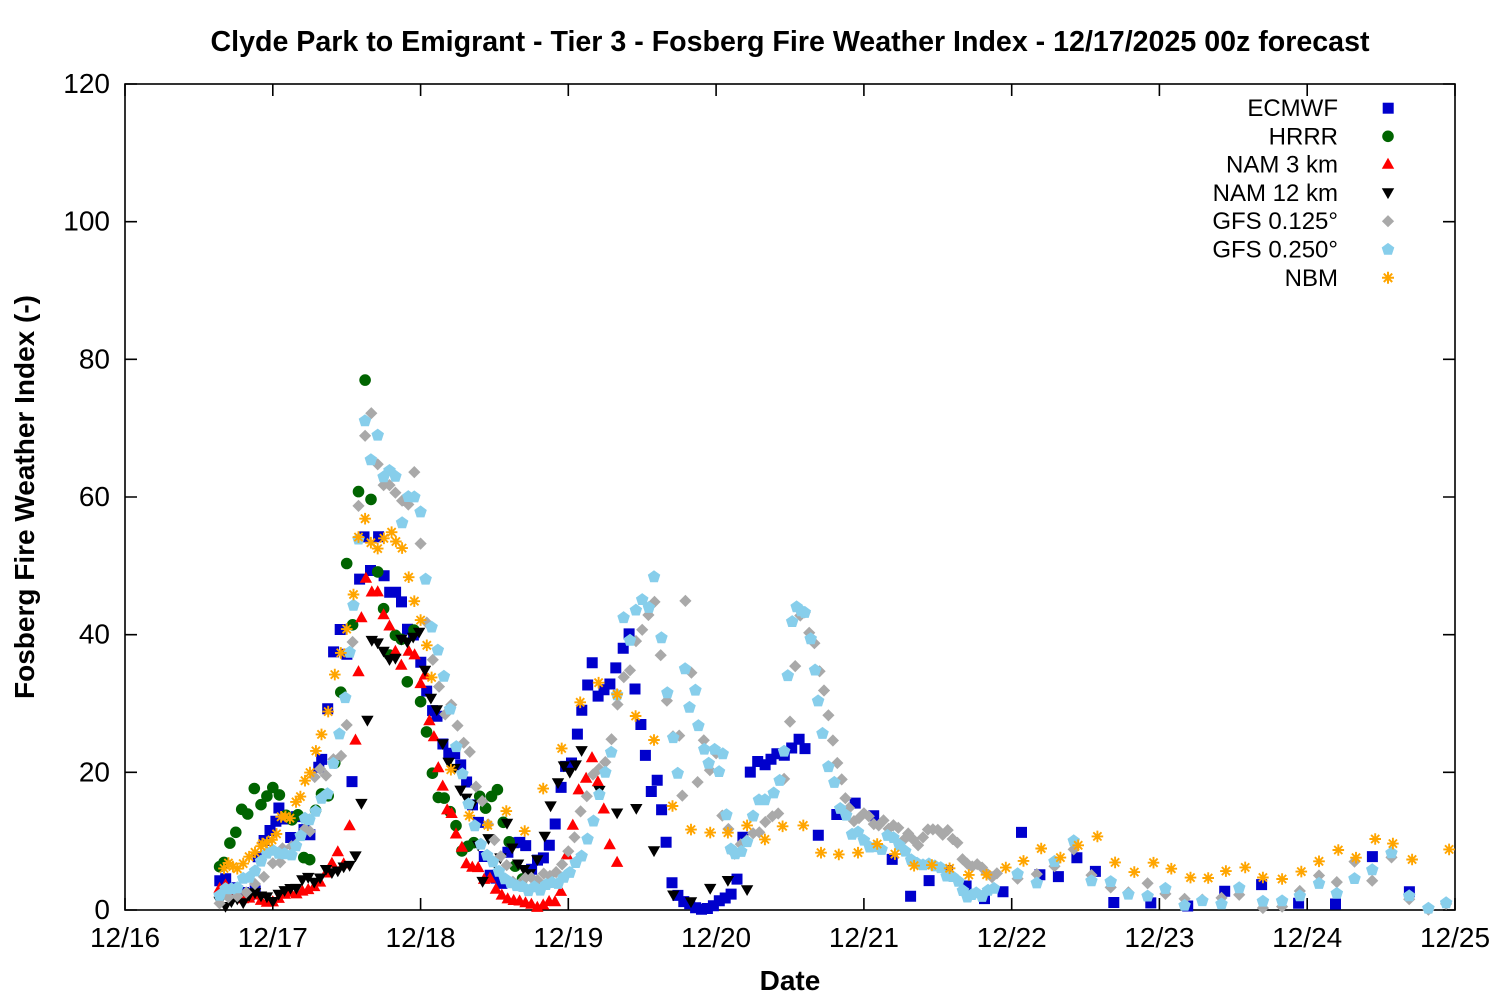 This screenshot has height=1005, width=1500. What do you see at coordinates (1303, 136) in the screenshot?
I see `svg-text: HRRR` at bounding box center [1303, 136].